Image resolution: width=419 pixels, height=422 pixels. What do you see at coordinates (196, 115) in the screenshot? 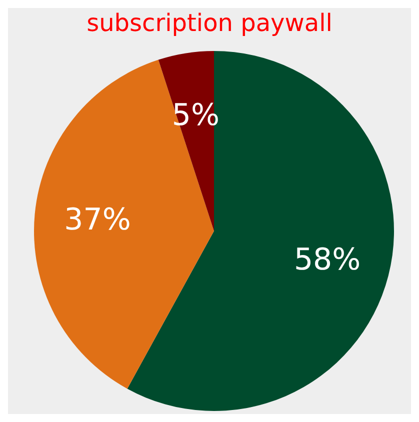
I see `data-label: 5%` at bounding box center [196, 115].